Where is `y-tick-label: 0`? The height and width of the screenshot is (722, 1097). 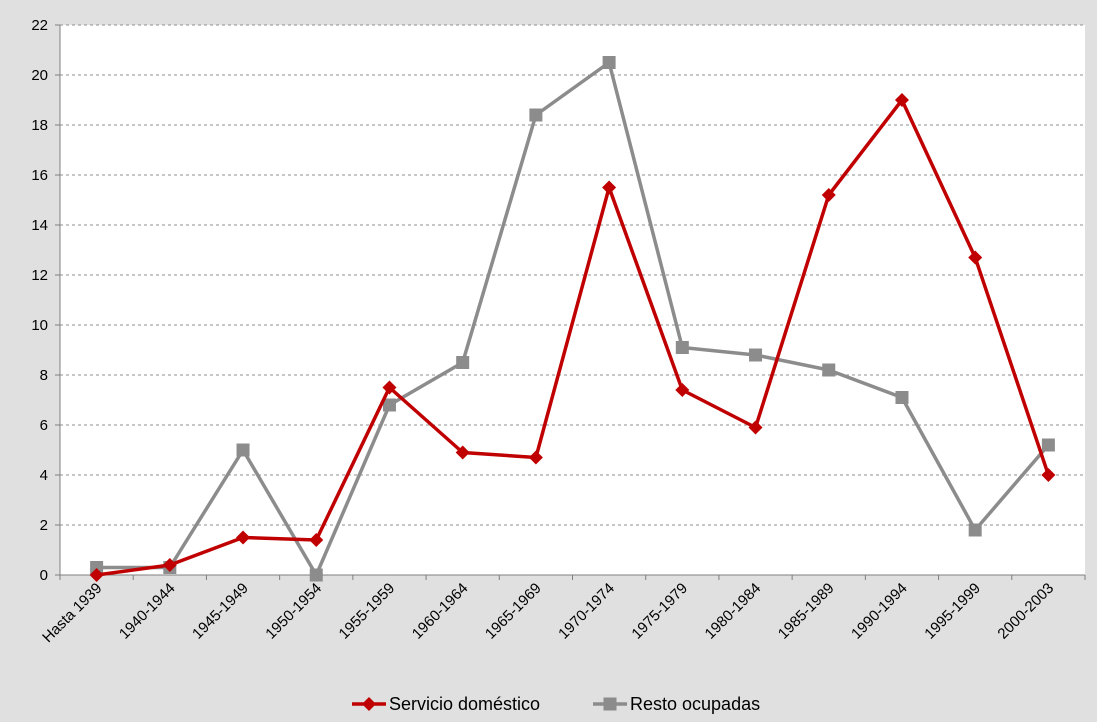
y-tick-label: 0 is located at coordinates (44, 575).